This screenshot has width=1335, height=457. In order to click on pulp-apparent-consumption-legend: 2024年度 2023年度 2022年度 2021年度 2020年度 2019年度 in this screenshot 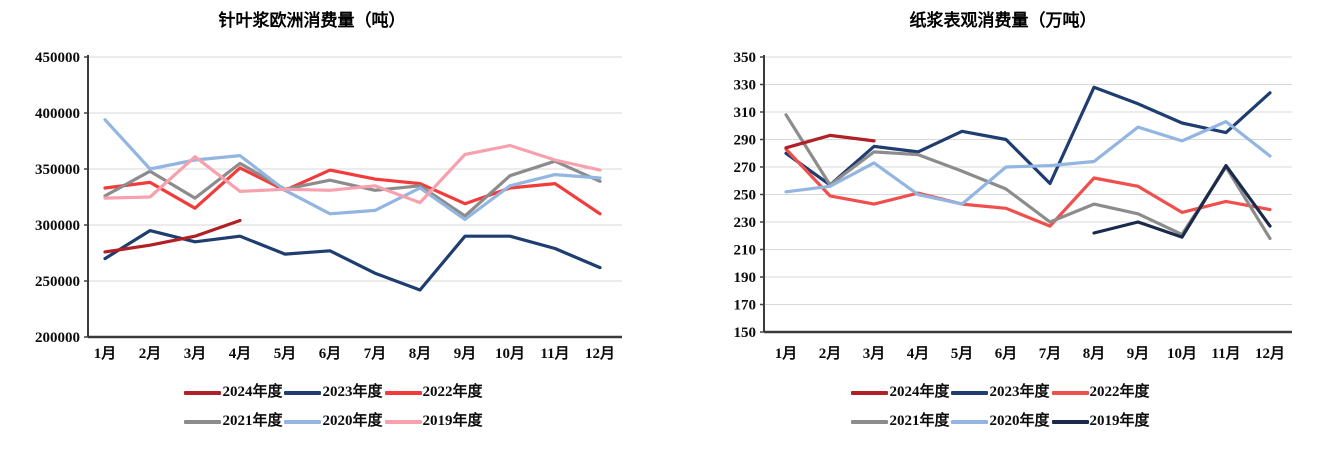, I will do `click(1000, 407)`.